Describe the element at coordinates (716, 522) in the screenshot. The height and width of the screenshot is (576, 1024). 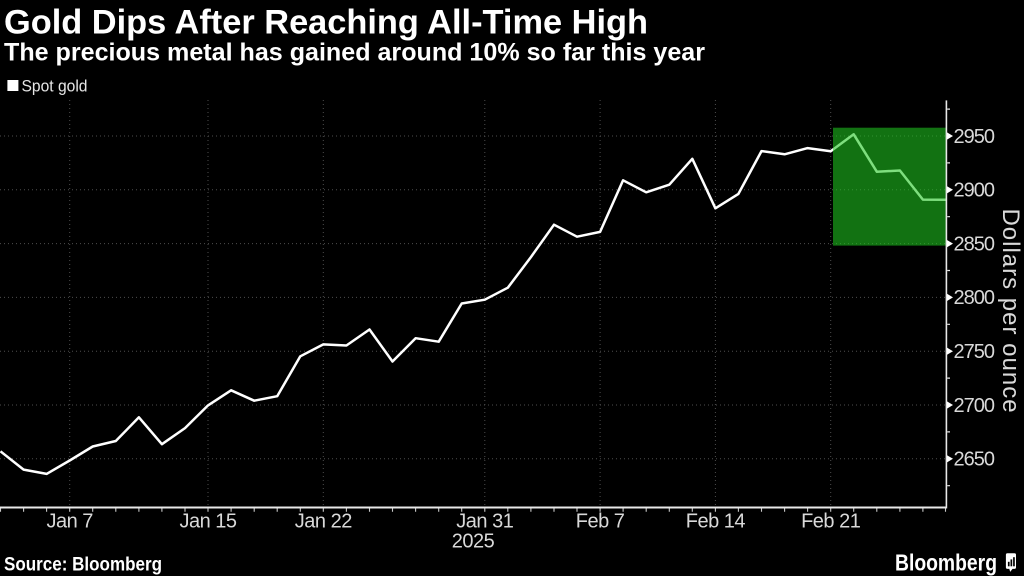
I see `svg-text: Feb 14` at that location.